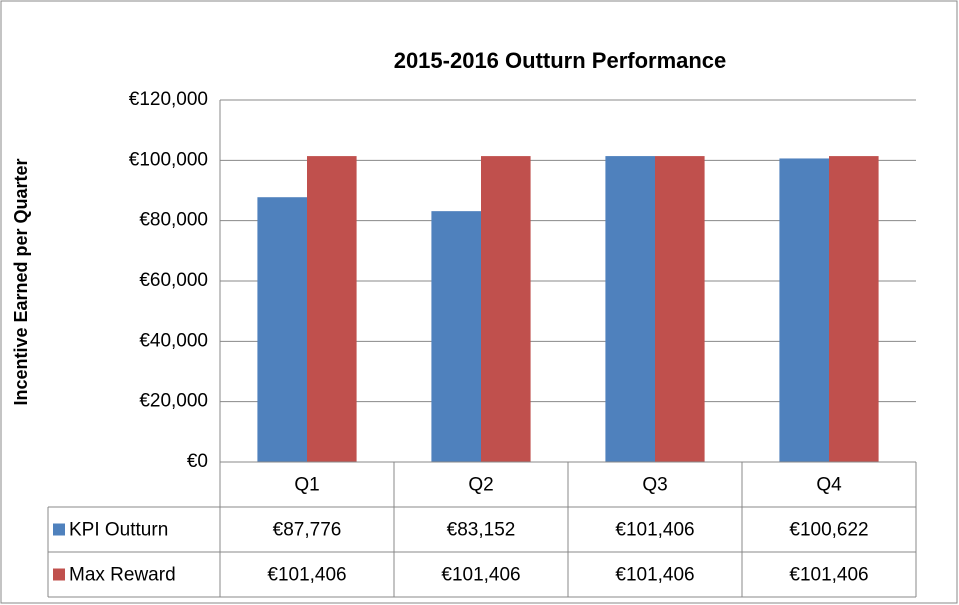  Describe the element at coordinates (173, 340) in the screenshot. I see `y-tick-label: €40,000` at that location.